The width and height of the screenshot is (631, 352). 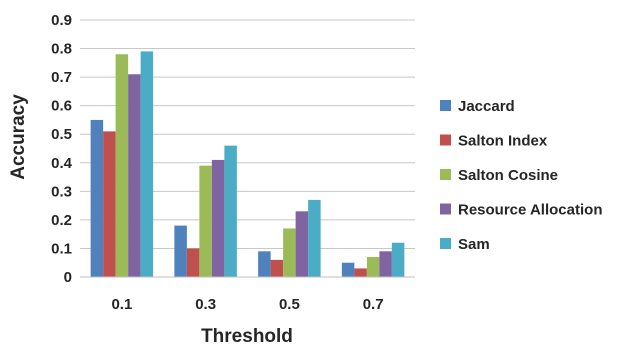 I want to click on x-tick-label: 0.5, so click(x=289, y=304).